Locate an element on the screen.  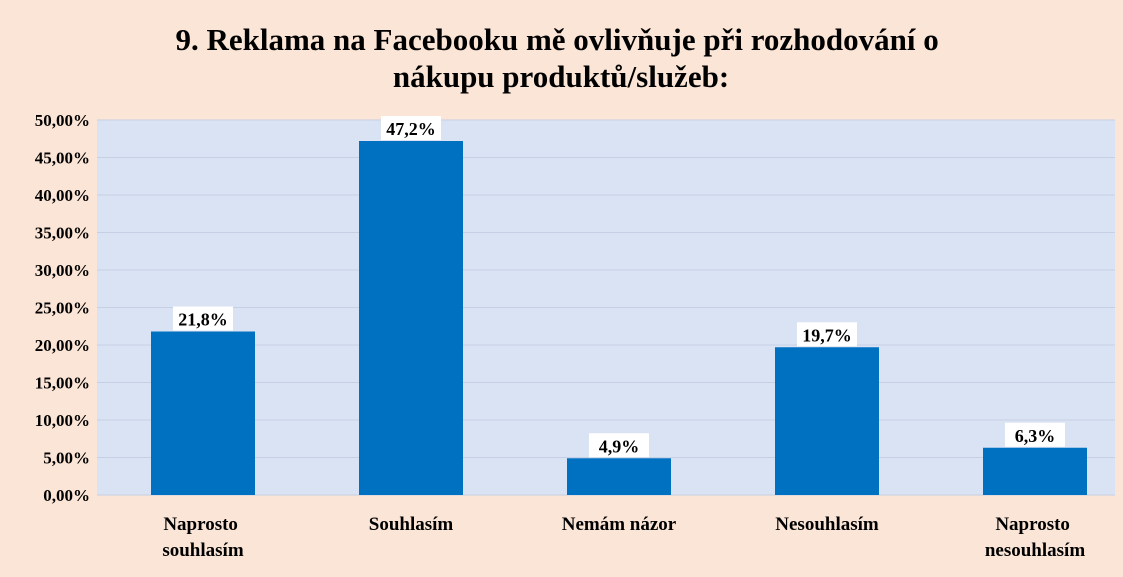
data-label: 21,8% is located at coordinates (203, 320).